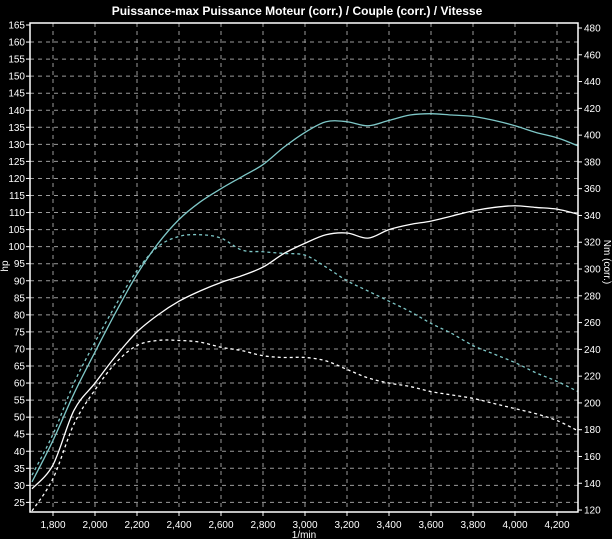 Image resolution: width=612 pixels, height=539 pixels. What do you see at coordinates (94, 525) in the screenshot?
I see `x-tick-label: 2,000` at bounding box center [94, 525].